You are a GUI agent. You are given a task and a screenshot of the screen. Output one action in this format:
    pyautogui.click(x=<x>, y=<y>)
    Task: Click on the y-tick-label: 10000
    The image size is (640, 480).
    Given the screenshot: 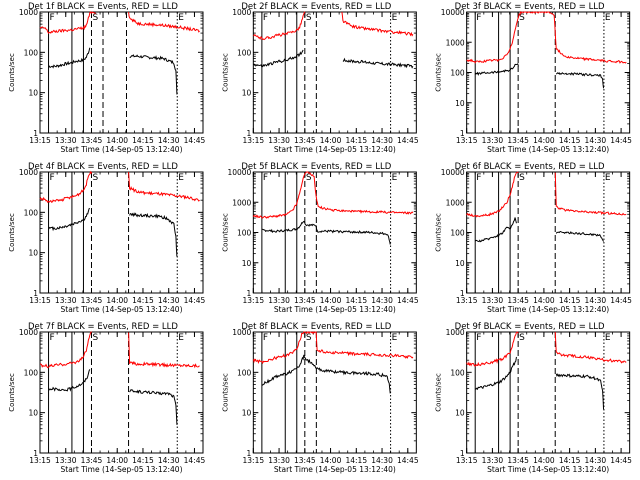 What is the action you would take?
    pyautogui.click(x=453, y=172)
    